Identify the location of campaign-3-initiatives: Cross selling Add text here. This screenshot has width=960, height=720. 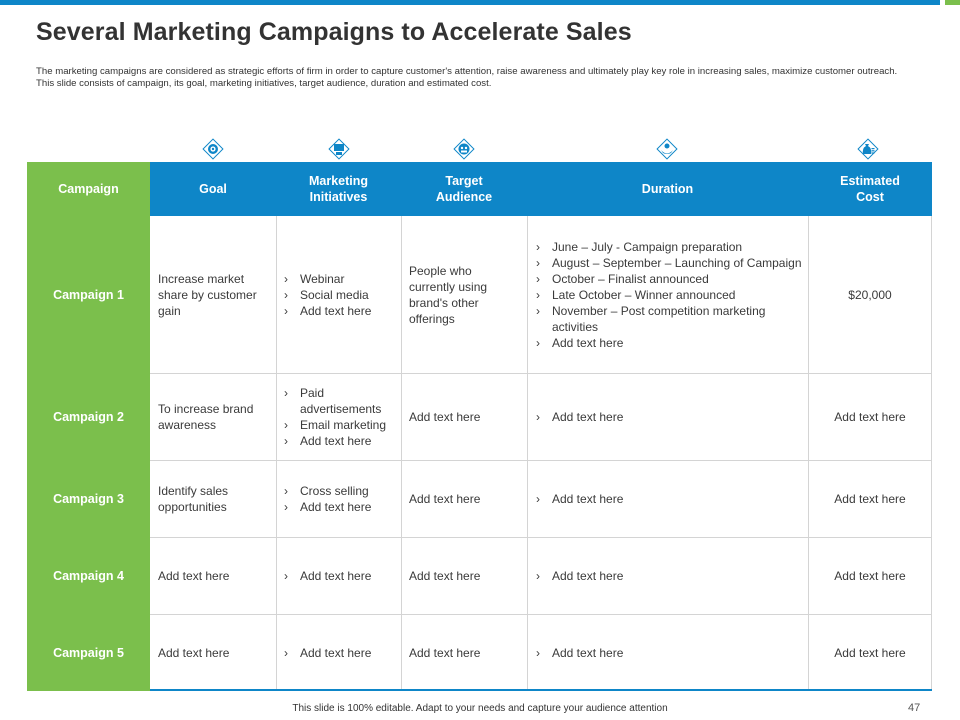
(340, 498).